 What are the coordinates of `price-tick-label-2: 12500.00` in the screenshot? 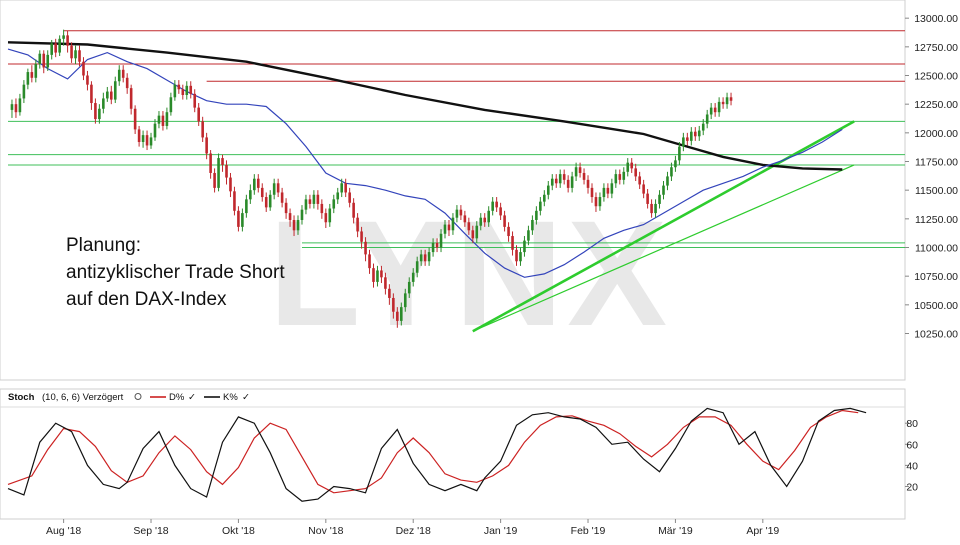 It's located at (936, 77).